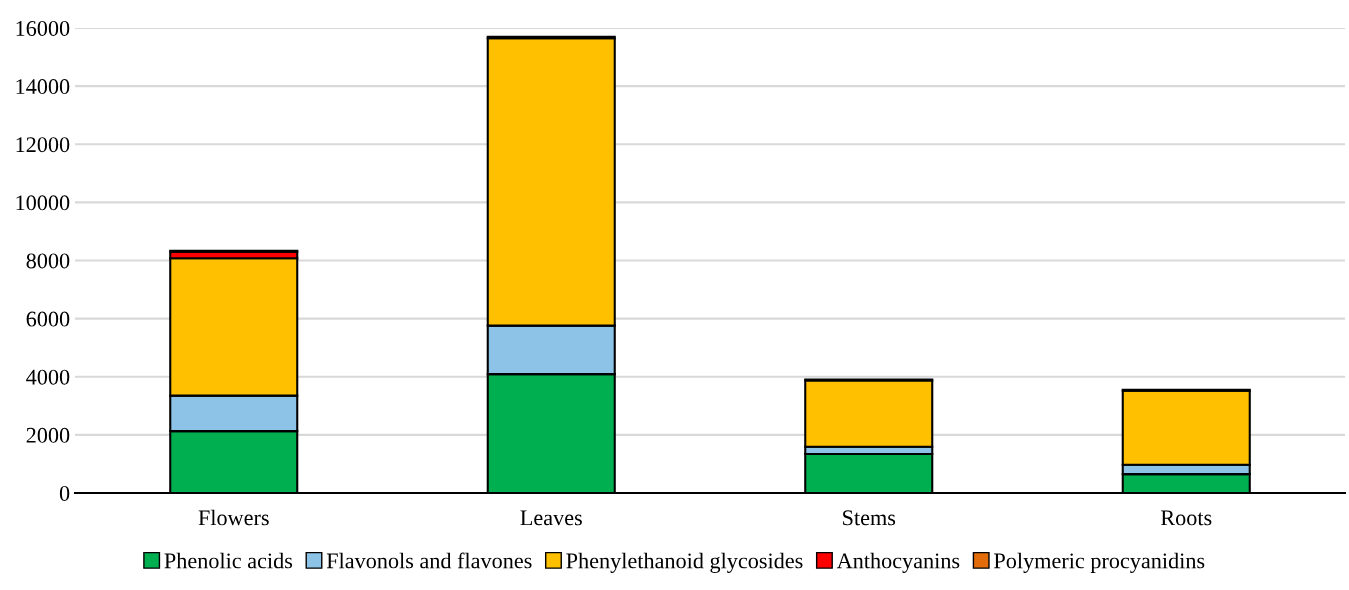 This screenshot has height=590, width=1349. What do you see at coordinates (48, 377) in the screenshot?
I see `y-tick-label: 4000` at bounding box center [48, 377].